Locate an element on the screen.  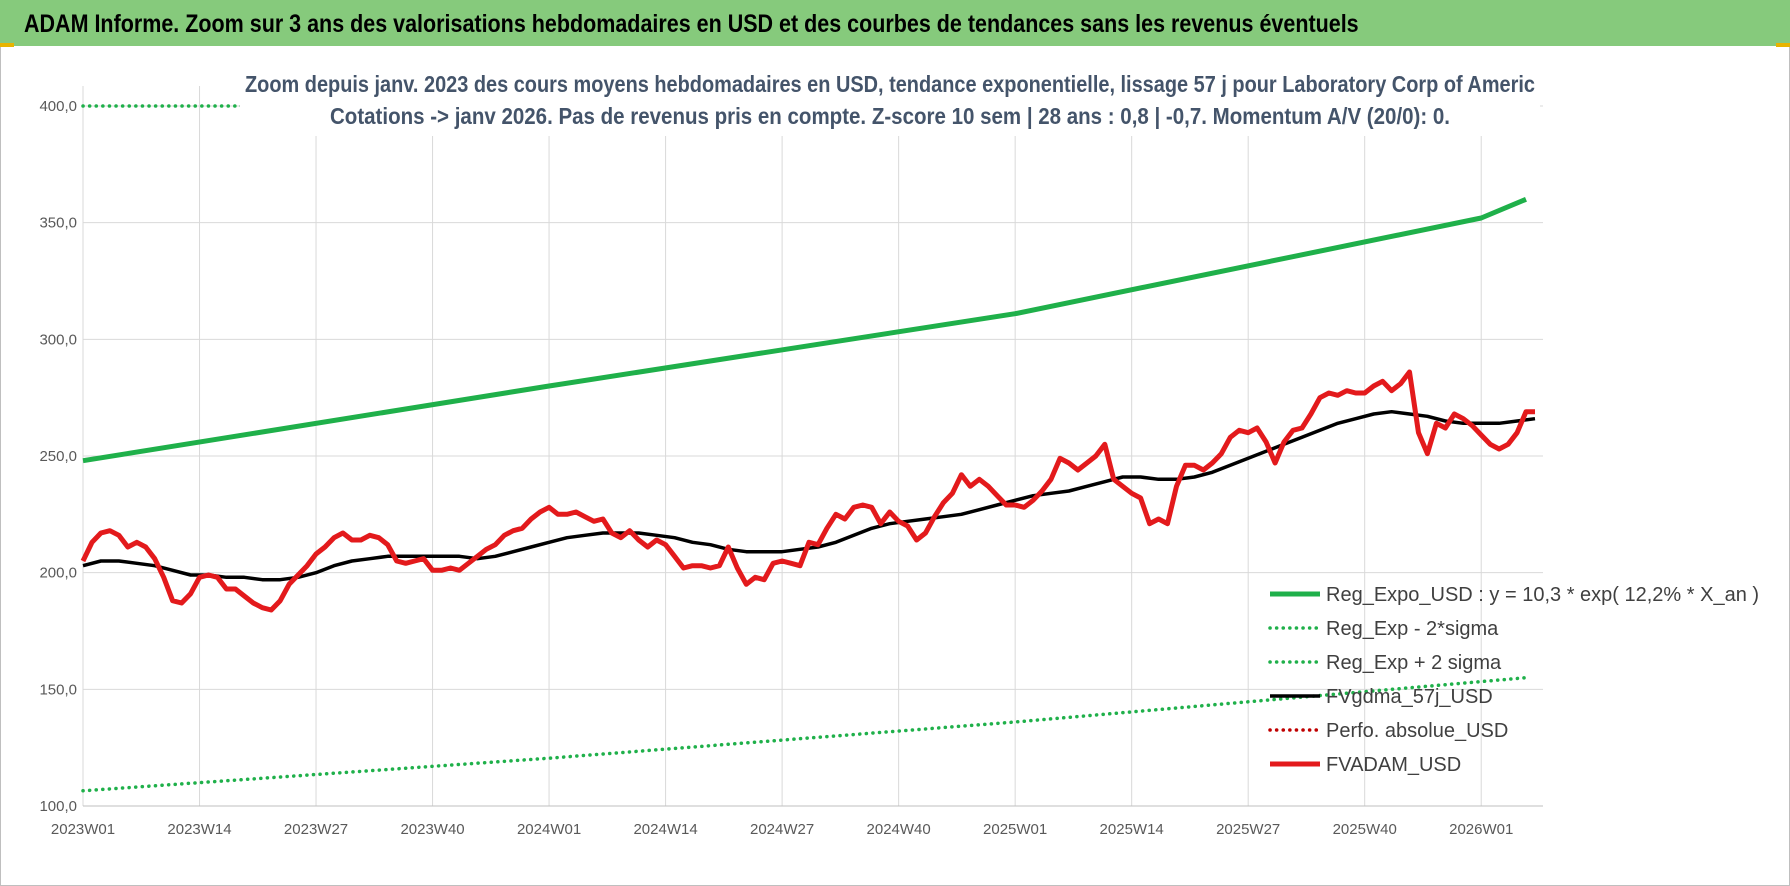
corner-marker-right is located at coordinates (1783, 45).